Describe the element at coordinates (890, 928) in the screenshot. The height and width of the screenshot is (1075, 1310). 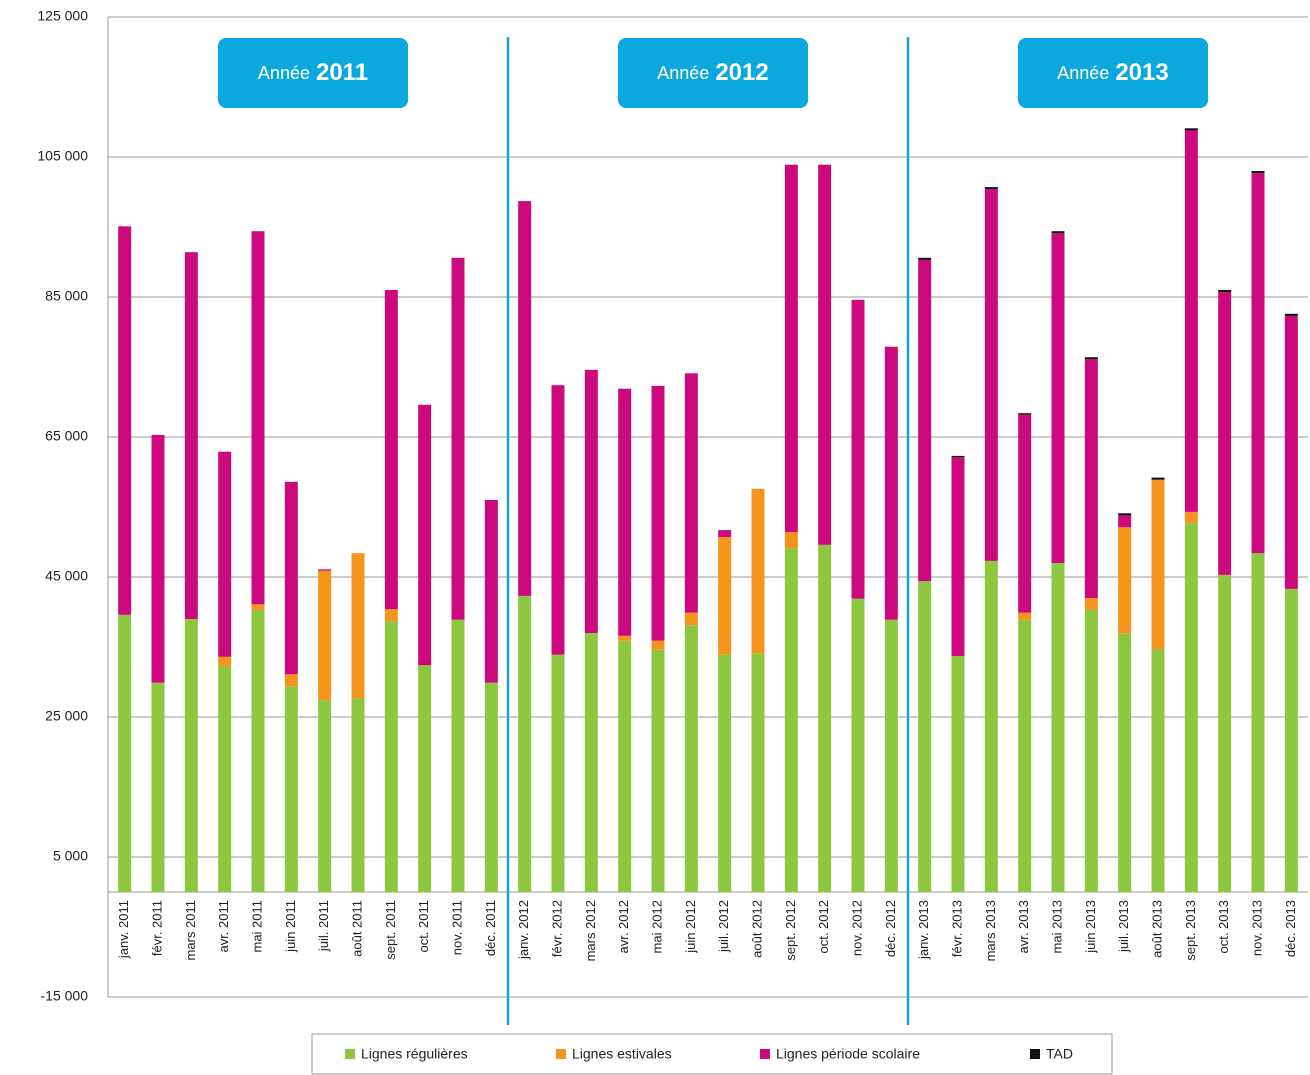
I see `x-tick-label: déc. 2012` at that location.